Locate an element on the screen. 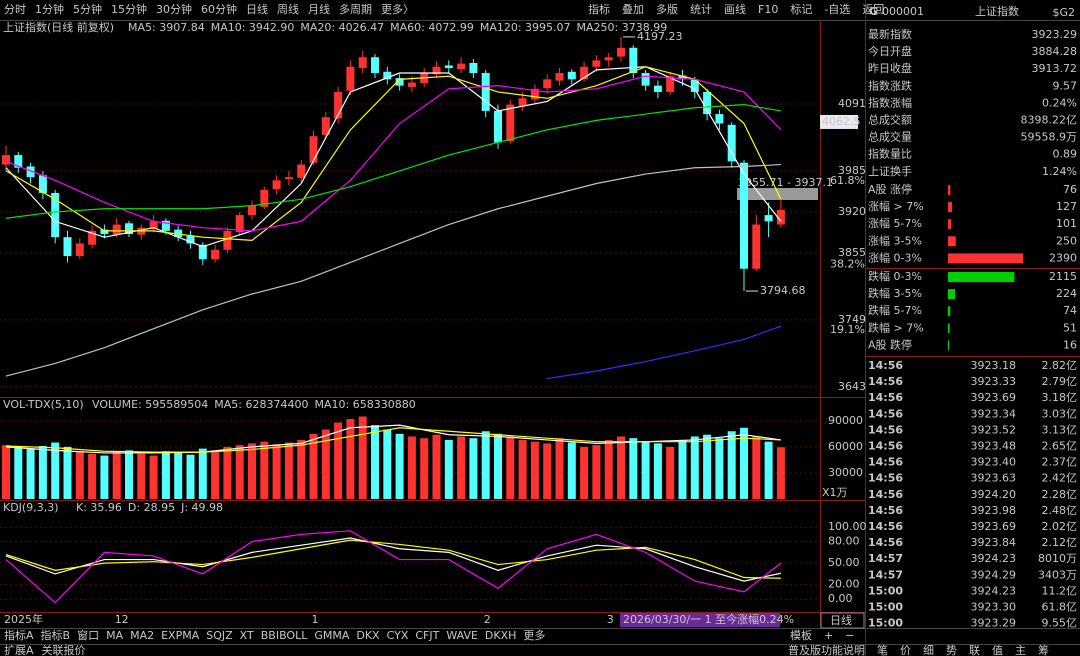 The image size is (1080, 656). template-button: 模板 is located at coordinates (801, 635).